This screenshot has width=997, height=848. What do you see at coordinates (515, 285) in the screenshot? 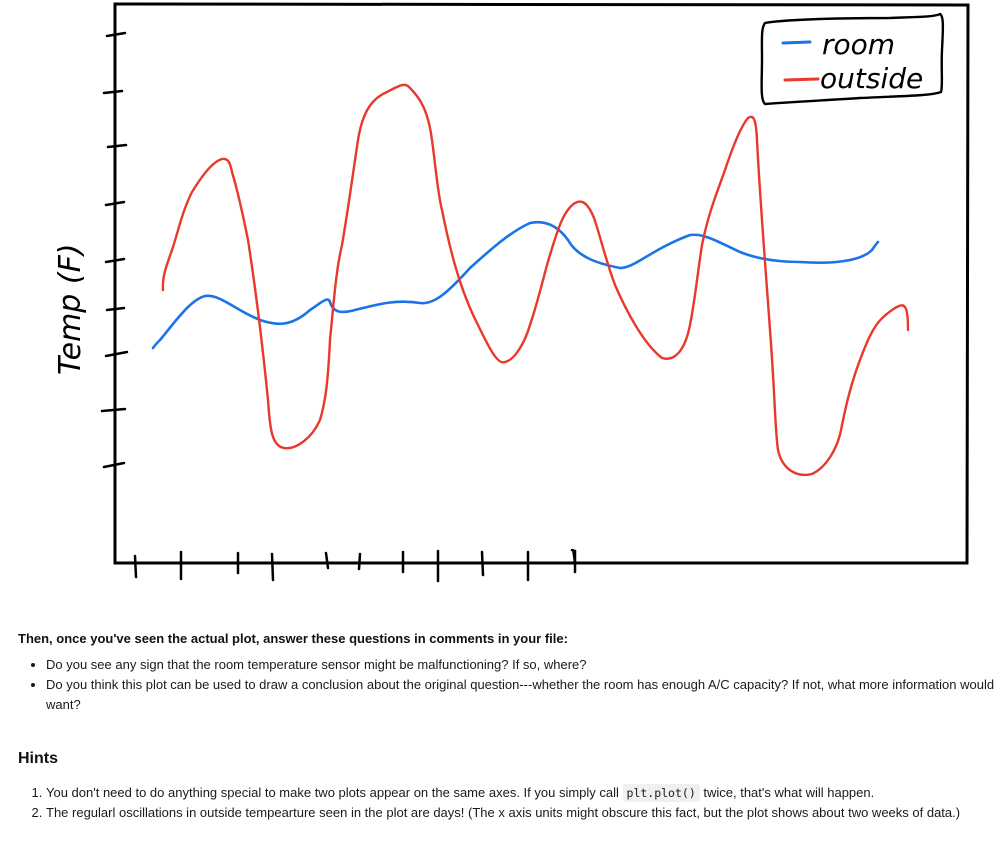
I see `room-series-line` at bounding box center [515, 285].